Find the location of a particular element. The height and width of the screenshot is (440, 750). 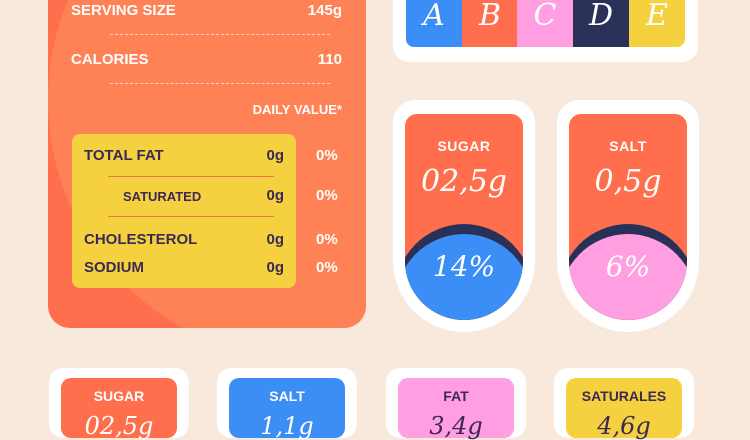

salt-badge-dome is located at coordinates (628, 277).